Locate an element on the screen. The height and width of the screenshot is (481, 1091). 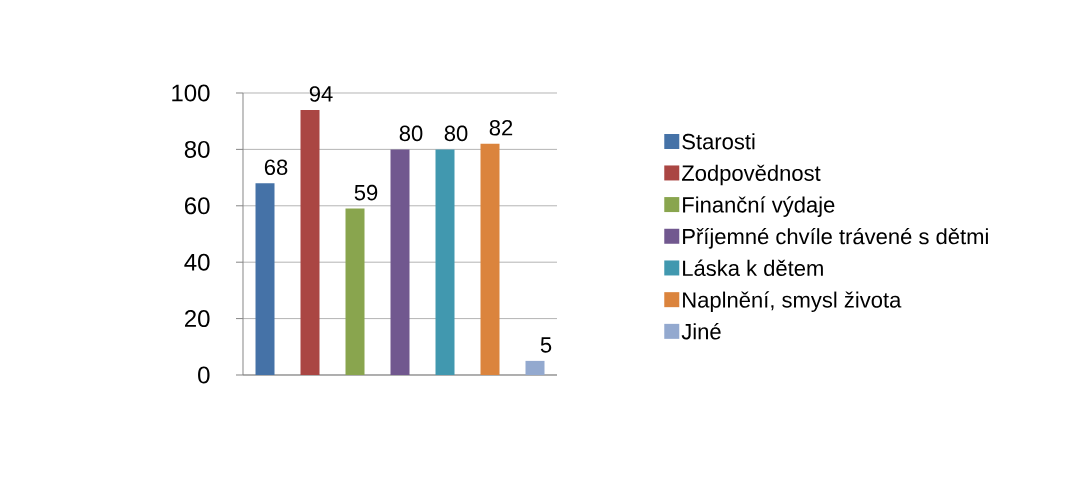
legend-label: Zodpovědnost is located at coordinates (751, 175).